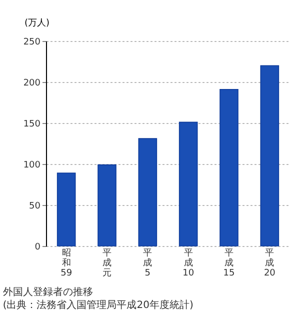 Image resolution: width=294 pixels, height=320 pixels. I want to click on y-axis-title: (万人), so click(37, 23).